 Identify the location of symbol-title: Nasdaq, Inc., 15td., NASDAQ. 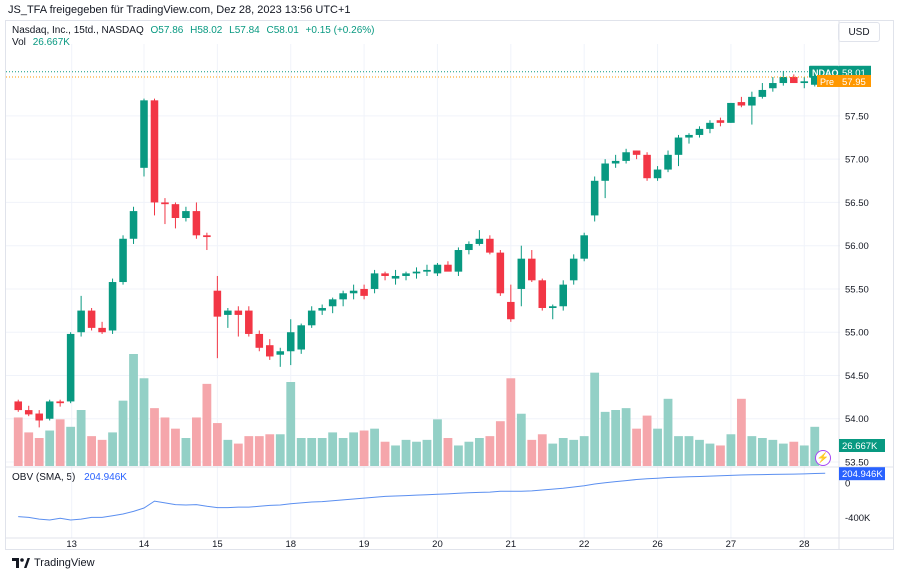
(78, 30).